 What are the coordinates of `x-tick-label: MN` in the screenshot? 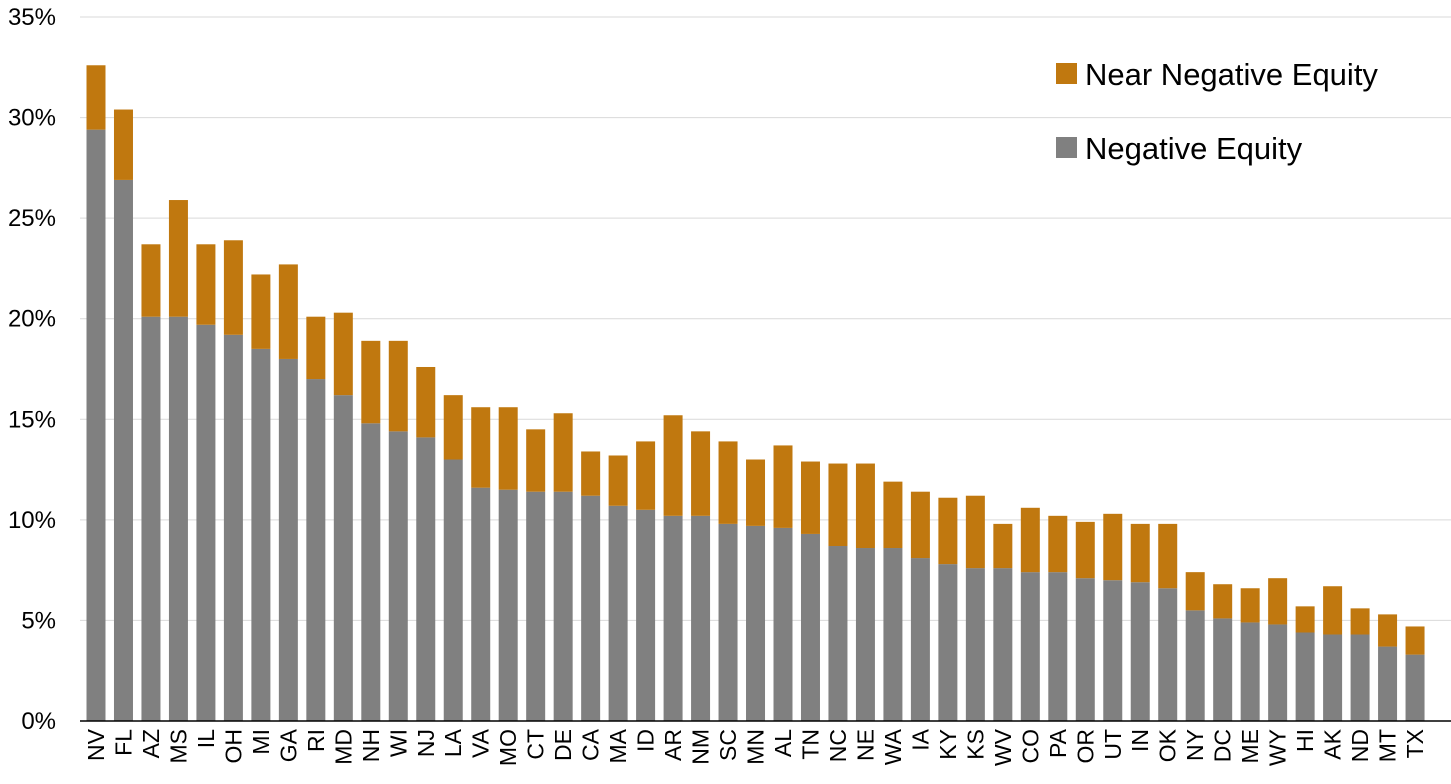 It's located at (756, 747).